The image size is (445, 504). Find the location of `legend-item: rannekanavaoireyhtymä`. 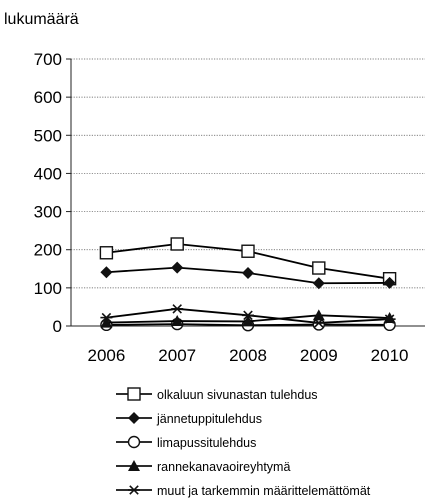

legend-item: rannekanavaoireyhtymä is located at coordinates (203, 467).